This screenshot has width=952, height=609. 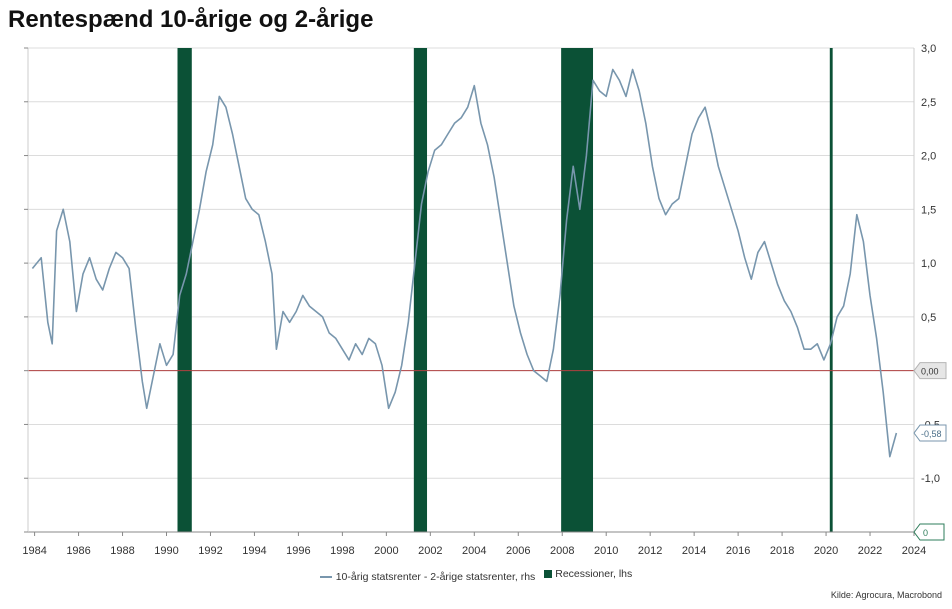 What do you see at coordinates (254, 551) in the screenshot?
I see `x-tick-label: 1994` at bounding box center [254, 551].